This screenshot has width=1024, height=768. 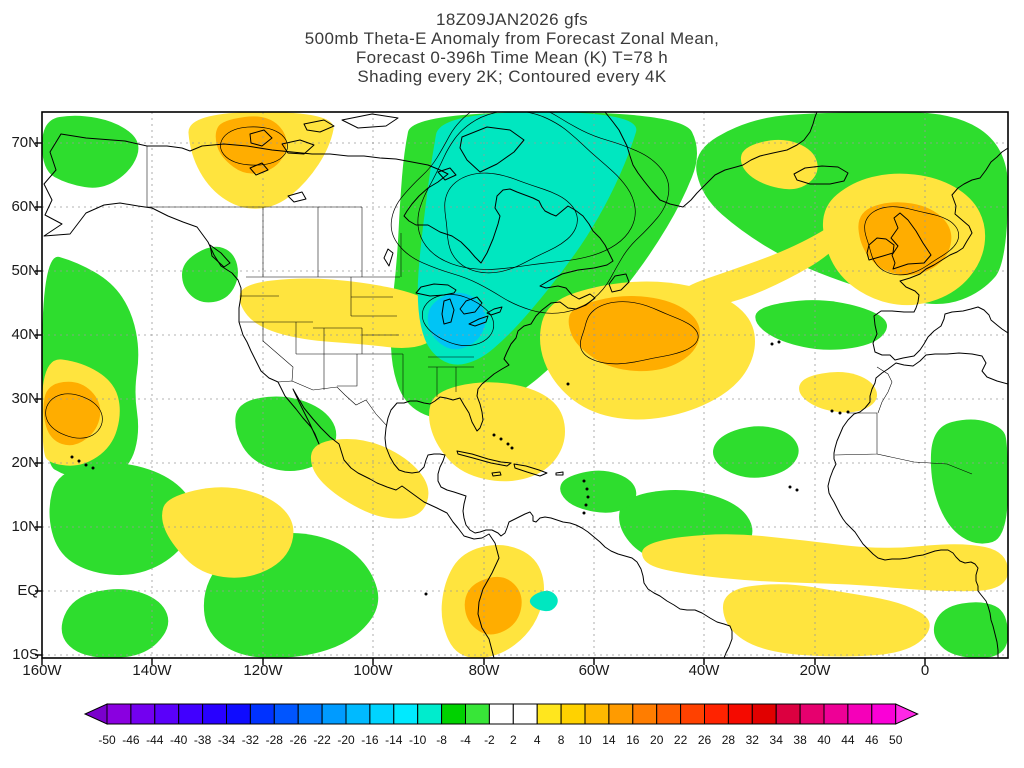 I want to click on lat-tick-label: 20N, so click(x=25, y=462).